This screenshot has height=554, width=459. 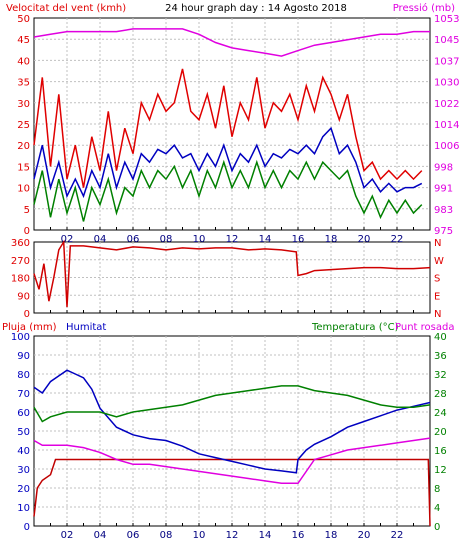 I want to click on x-tick-label-bottom: 20, so click(x=364, y=535).